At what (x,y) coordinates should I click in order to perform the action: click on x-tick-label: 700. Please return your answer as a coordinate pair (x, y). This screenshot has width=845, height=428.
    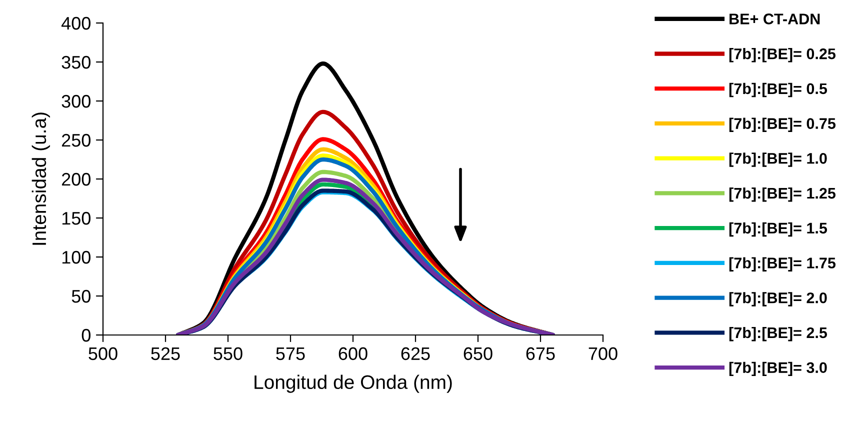
    Looking at the image, I should click on (603, 353).